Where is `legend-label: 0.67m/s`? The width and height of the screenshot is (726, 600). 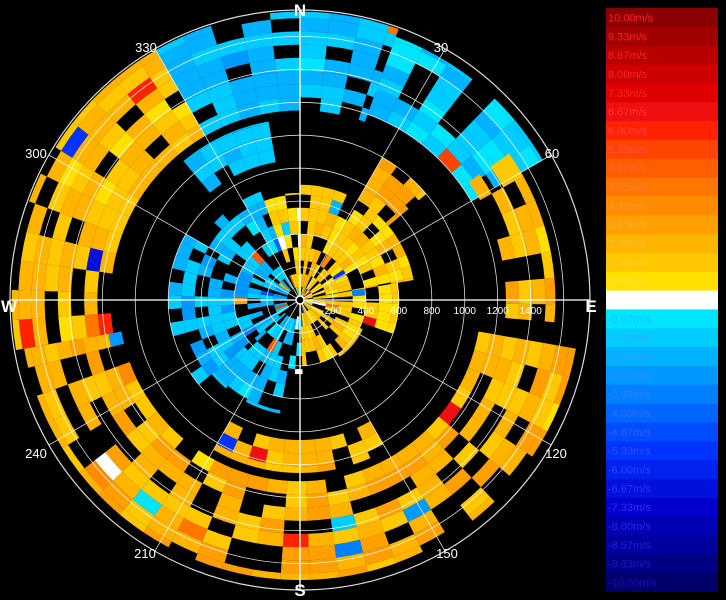
legend-label: 0.67m/s is located at coordinates (628, 282).